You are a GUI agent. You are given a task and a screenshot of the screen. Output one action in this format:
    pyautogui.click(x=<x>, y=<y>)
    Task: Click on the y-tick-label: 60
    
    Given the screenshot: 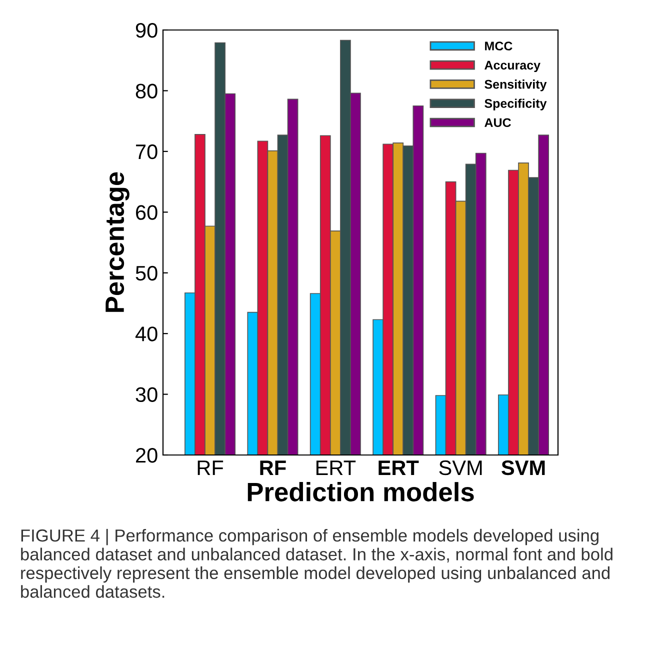 What is the action you would take?
    pyautogui.click(x=147, y=212)
    